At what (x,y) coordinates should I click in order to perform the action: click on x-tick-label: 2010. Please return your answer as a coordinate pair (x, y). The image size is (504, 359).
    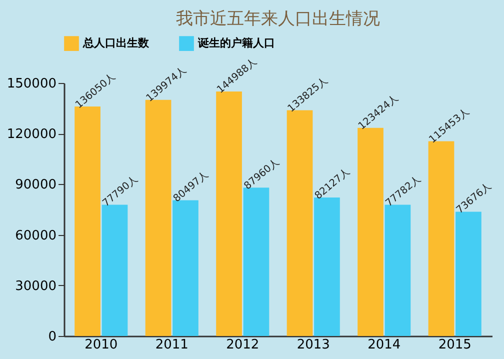
    Looking at the image, I should click on (101, 345).